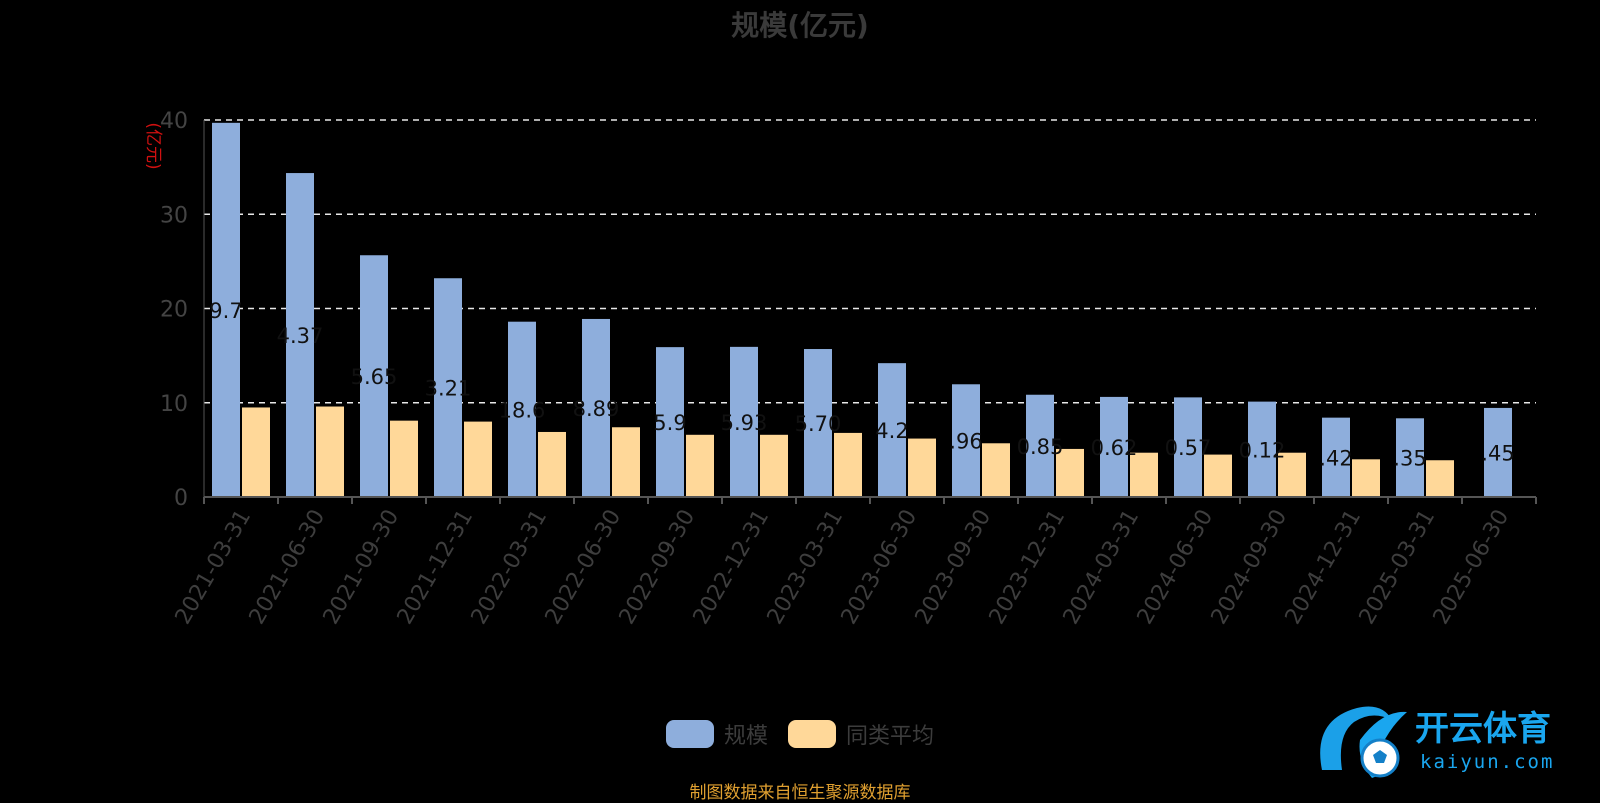 The image size is (1600, 803). I want to click on x-tick-label: 2024-12-31, so click(1324, 567).